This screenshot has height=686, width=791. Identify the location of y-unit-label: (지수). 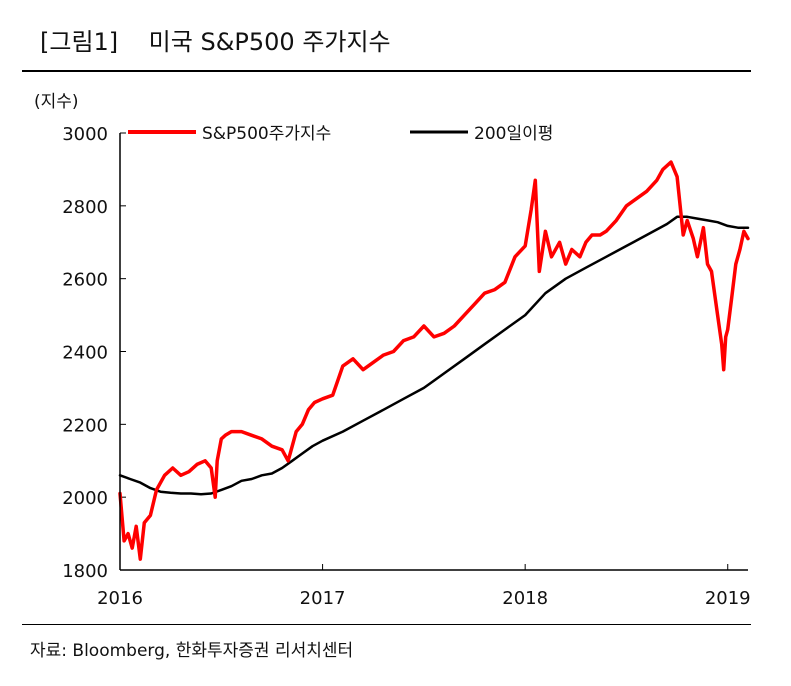
(56, 102).